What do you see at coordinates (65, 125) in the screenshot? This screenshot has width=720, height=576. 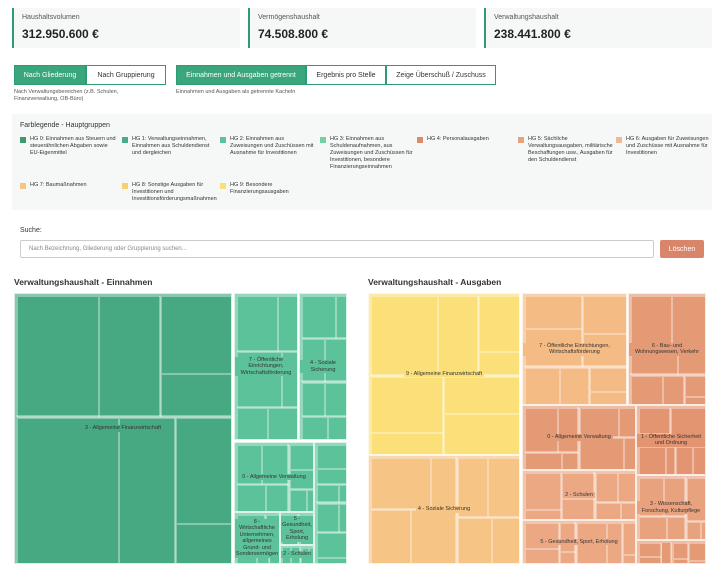 I see `legend-title: Farblegende - Hauptgruppen` at bounding box center [65, 125].